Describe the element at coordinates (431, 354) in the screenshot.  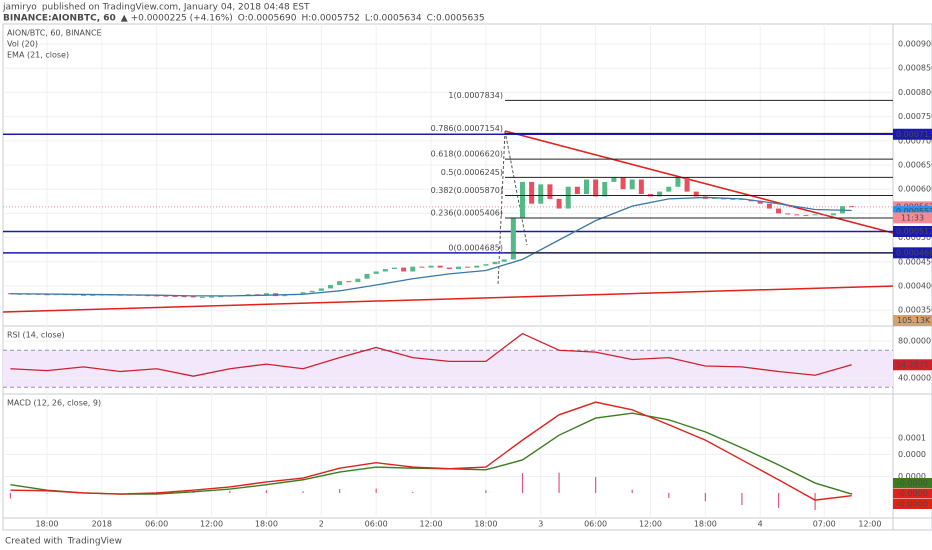
I see `rsi-line` at that location.